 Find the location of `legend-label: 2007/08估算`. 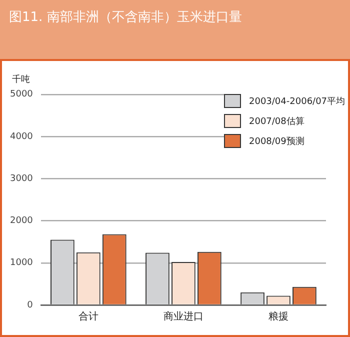

legend-label: 2007/08估算 is located at coordinates (276, 122).